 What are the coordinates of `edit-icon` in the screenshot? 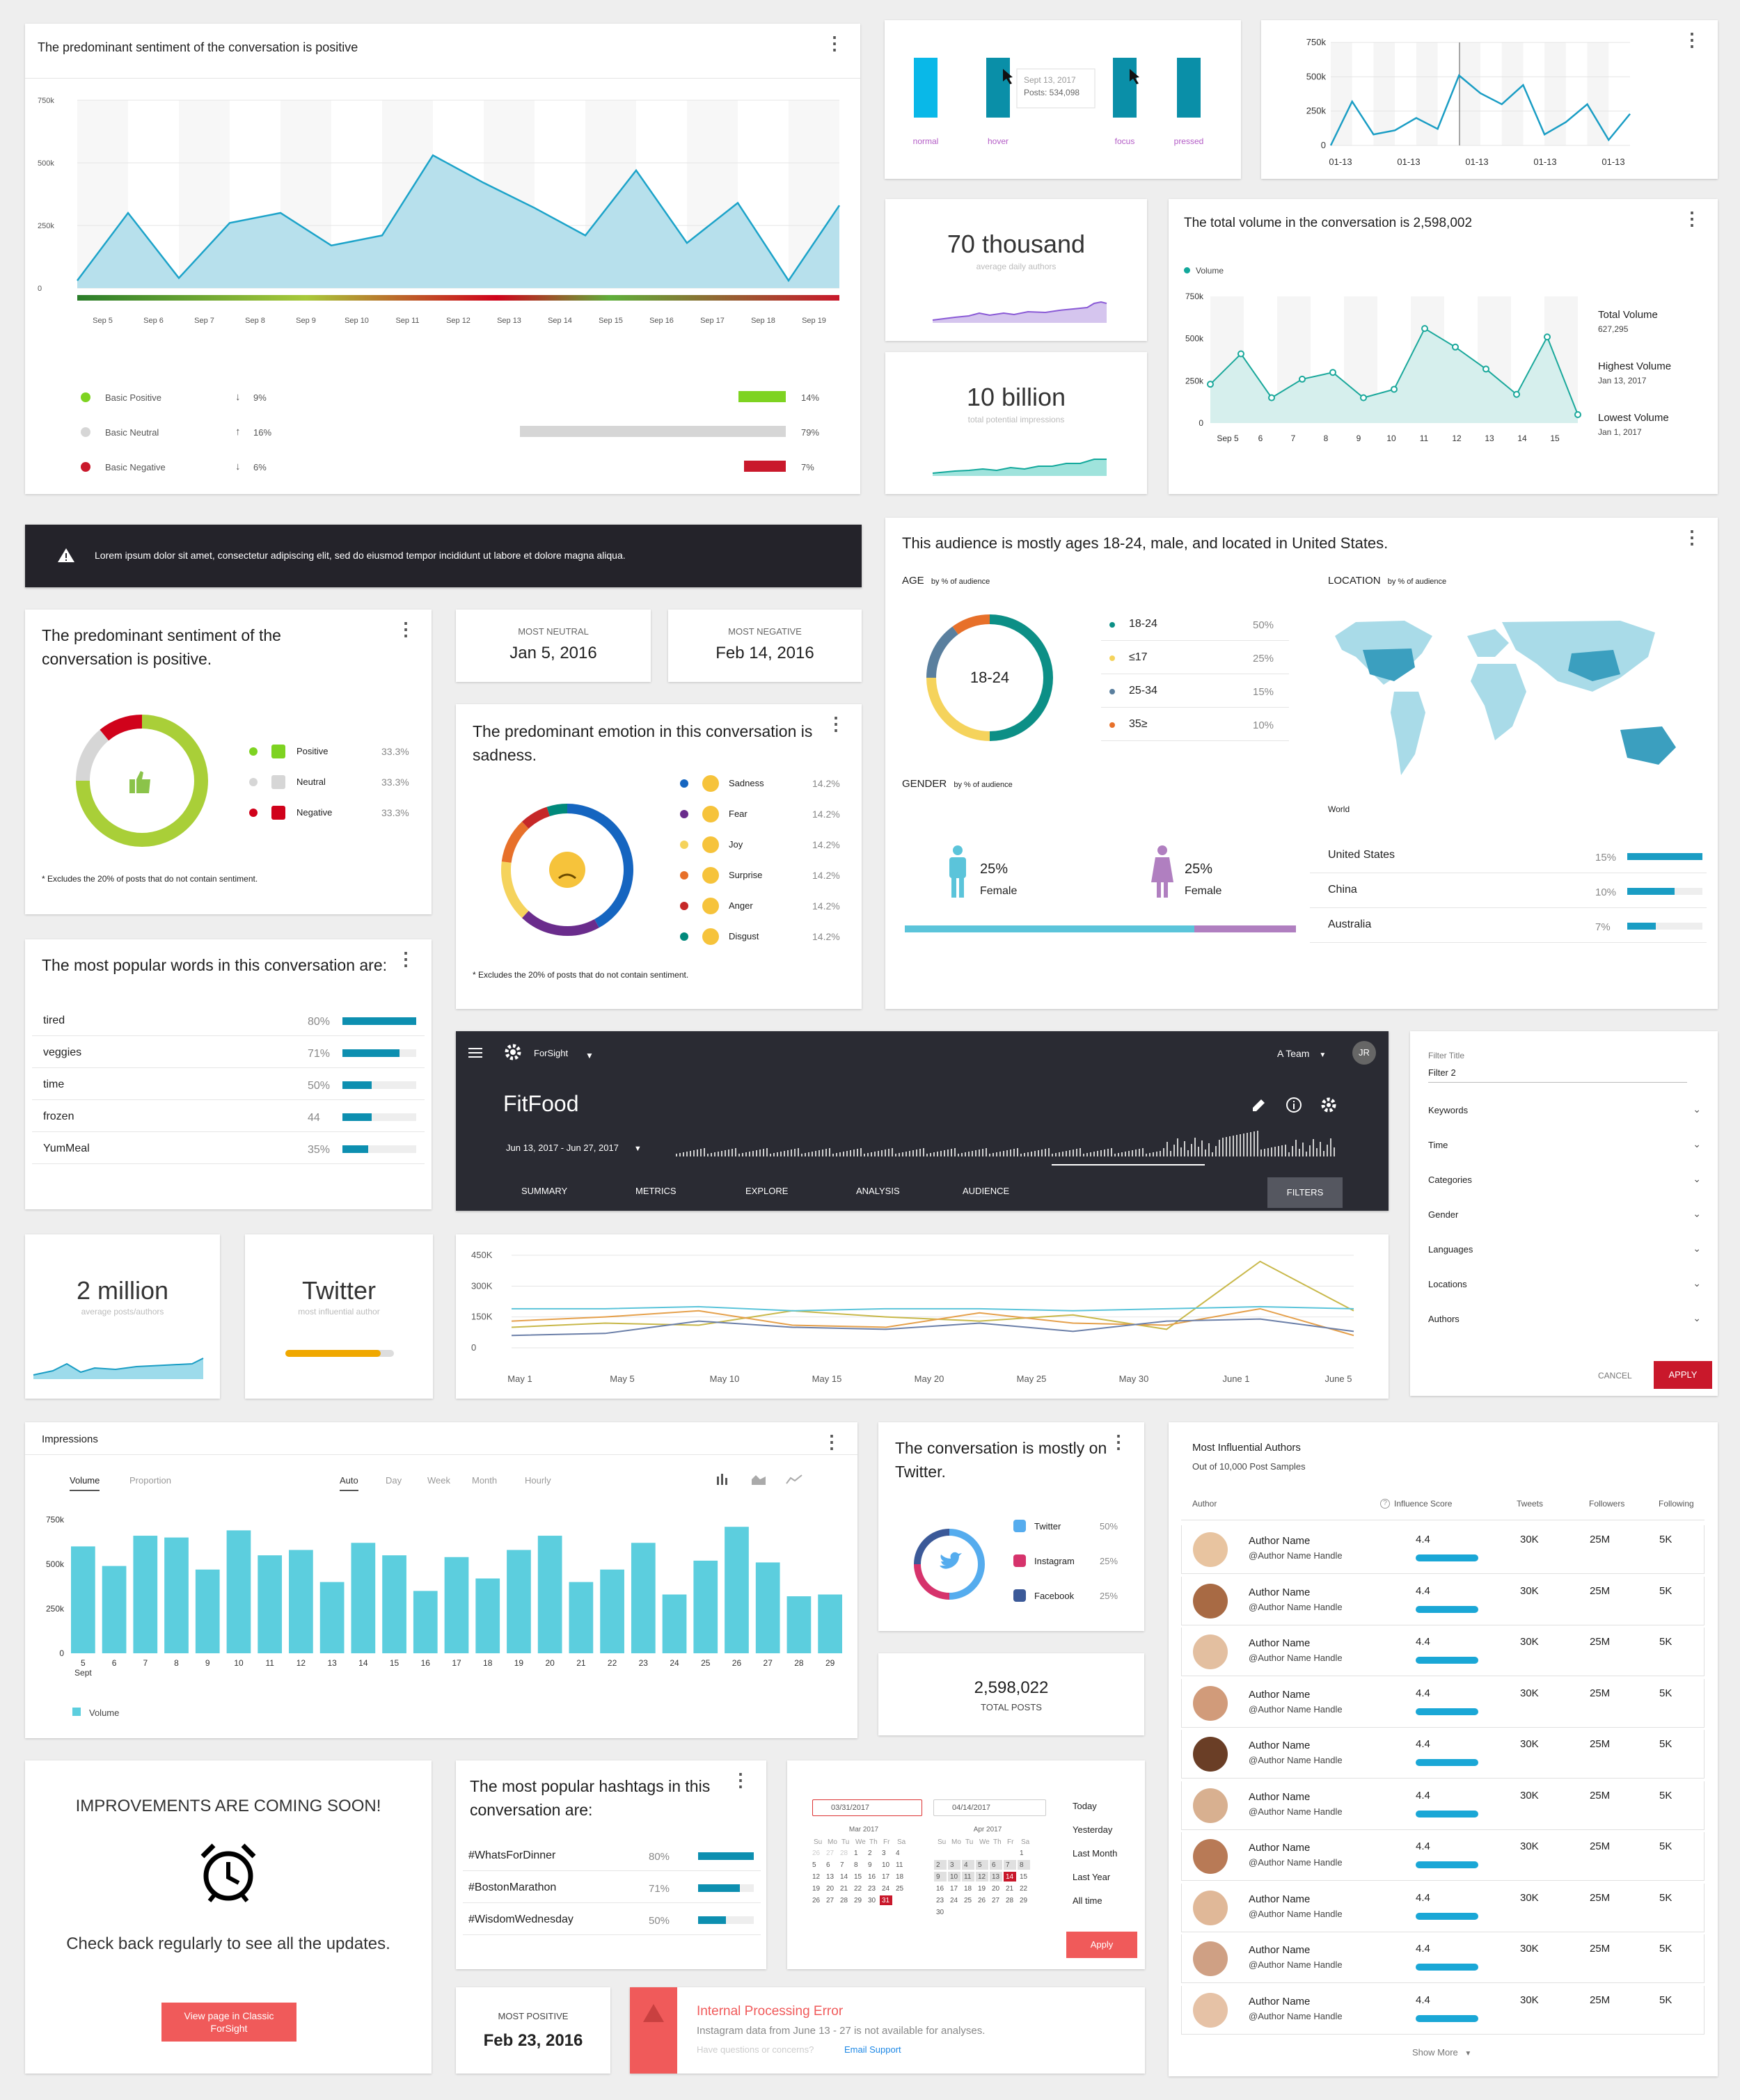 It's located at (1259, 1105).